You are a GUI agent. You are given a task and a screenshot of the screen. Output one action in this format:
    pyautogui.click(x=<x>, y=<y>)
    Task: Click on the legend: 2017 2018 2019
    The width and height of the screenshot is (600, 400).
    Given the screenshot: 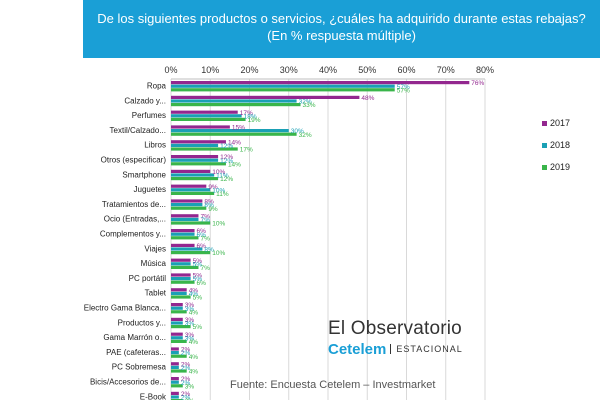 What is the action you would take?
    pyautogui.click(x=556, y=145)
    